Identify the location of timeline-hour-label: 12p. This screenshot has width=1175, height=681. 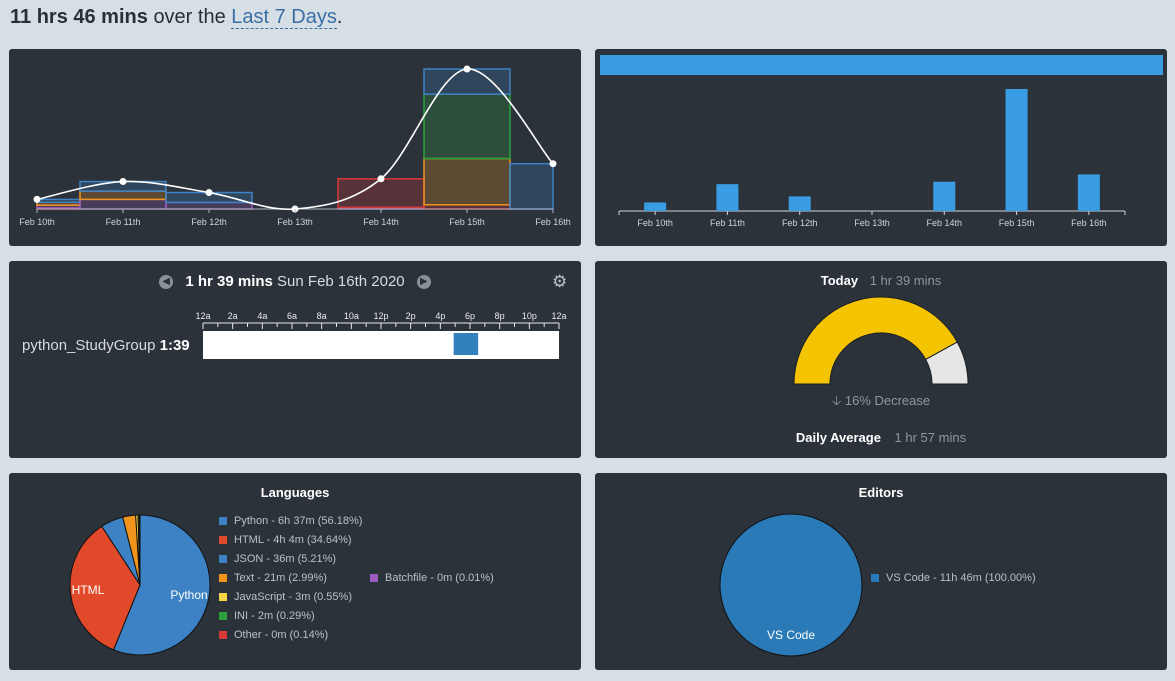
(380, 316).